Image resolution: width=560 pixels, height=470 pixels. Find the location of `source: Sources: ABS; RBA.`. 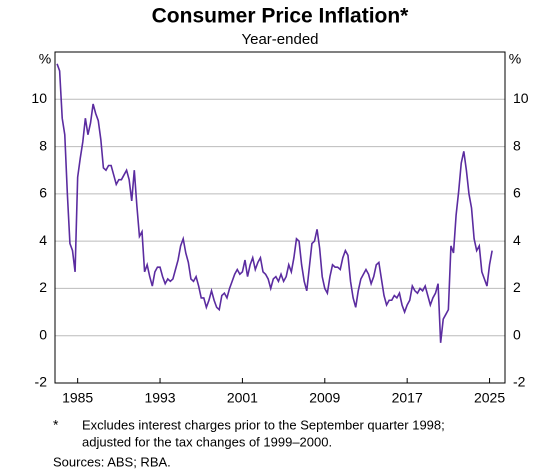

source: Sources: ABS; RBA. is located at coordinates (112, 461).